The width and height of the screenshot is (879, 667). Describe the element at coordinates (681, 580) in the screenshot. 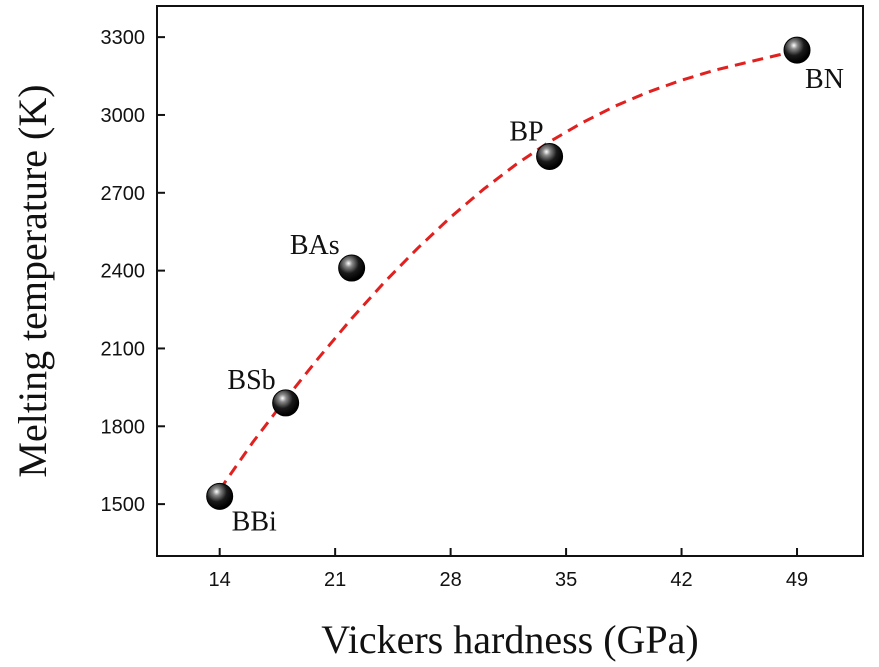

I see `x-tick-label: 42` at that location.